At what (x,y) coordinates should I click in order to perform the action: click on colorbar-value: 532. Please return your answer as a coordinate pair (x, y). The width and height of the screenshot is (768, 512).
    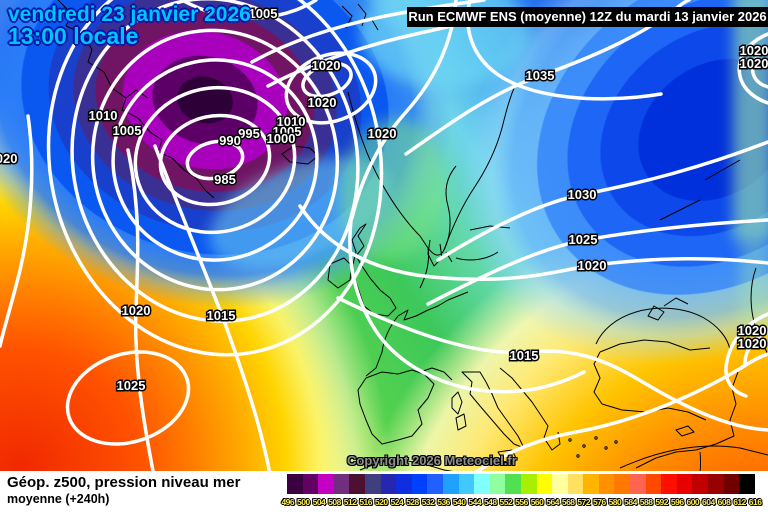
    Looking at the image, I should click on (428, 502).